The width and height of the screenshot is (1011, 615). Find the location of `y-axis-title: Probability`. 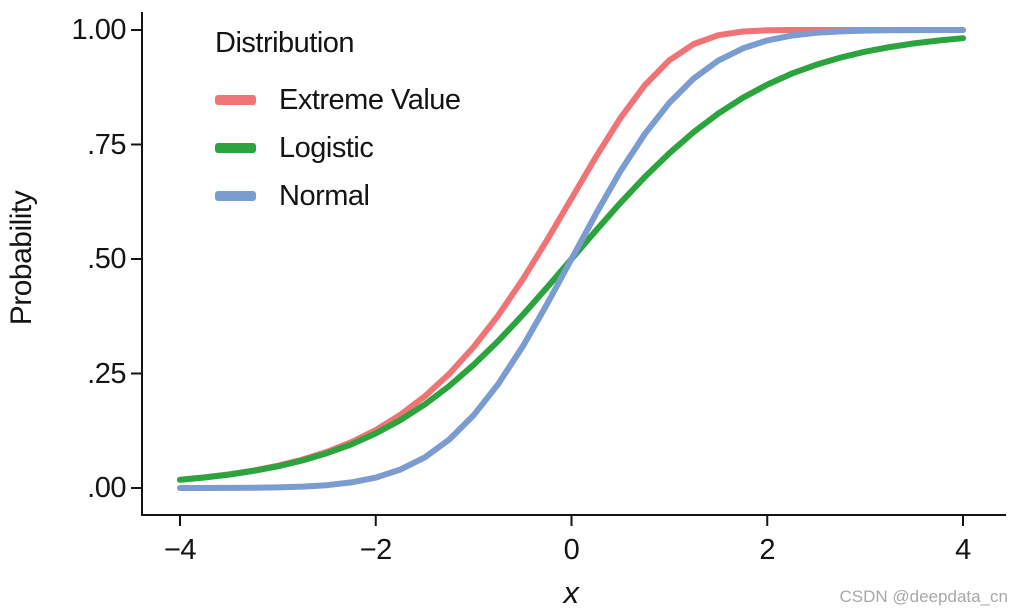

y-axis-title: Probability is located at coordinates (21, 258).